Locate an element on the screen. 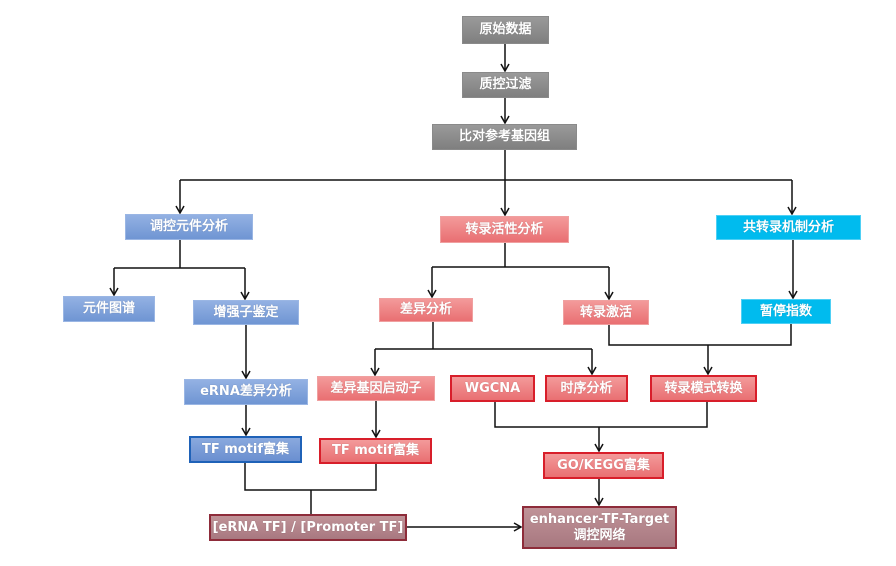 The width and height of the screenshot is (896, 566). node-align-reference: 比对参考基因组 is located at coordinates (504, 137).